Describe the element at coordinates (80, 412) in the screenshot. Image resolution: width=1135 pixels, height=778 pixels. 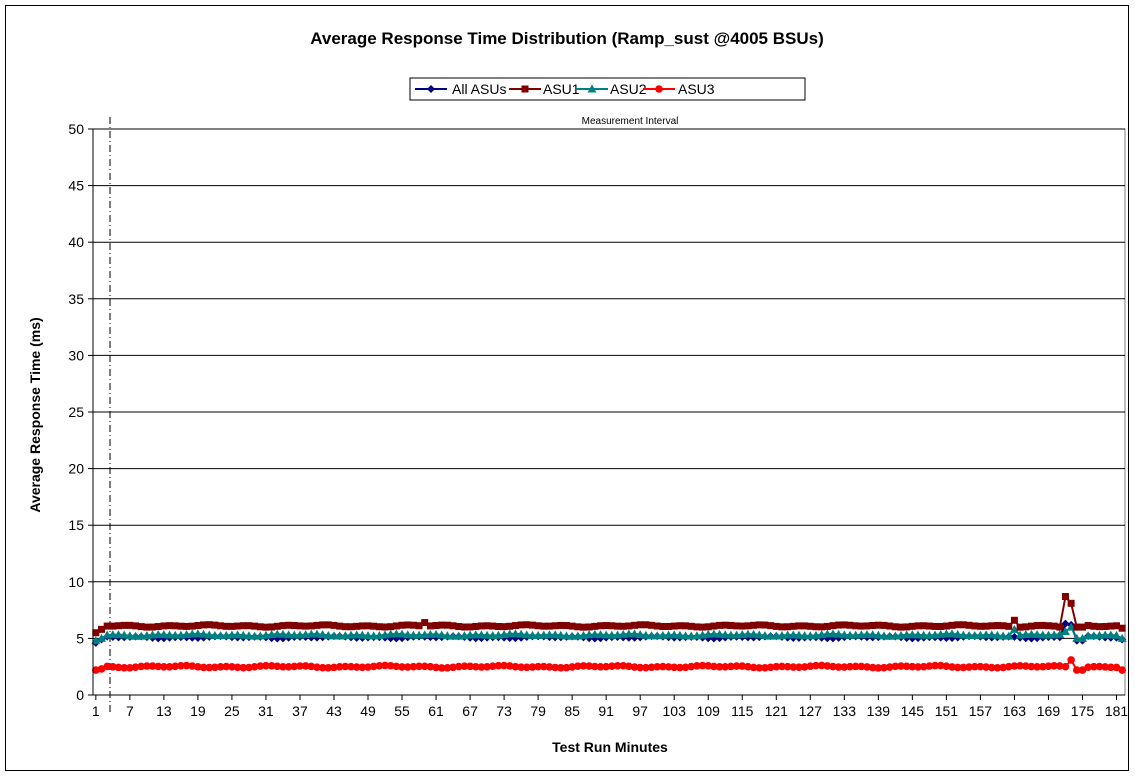
I see `y-axis-ticks: 0 5 10 15 20 25 30 35 40 45 50` at that location.